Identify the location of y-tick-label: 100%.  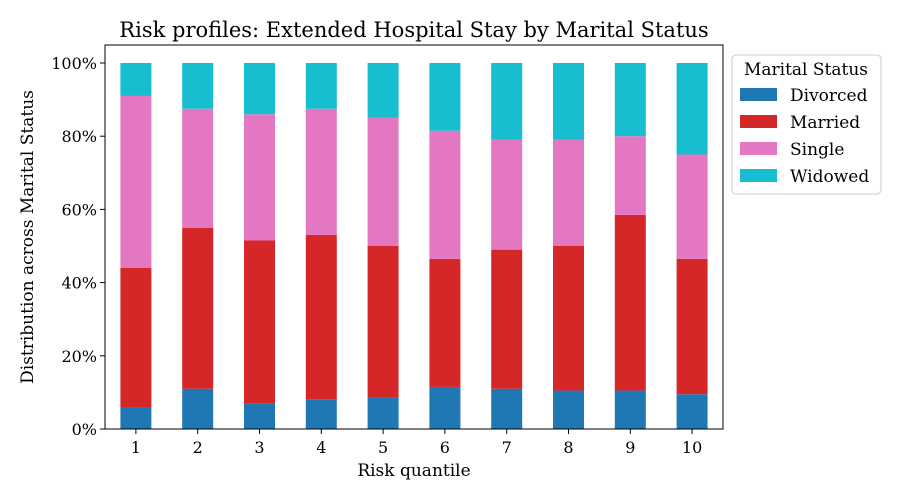
(74, 63).